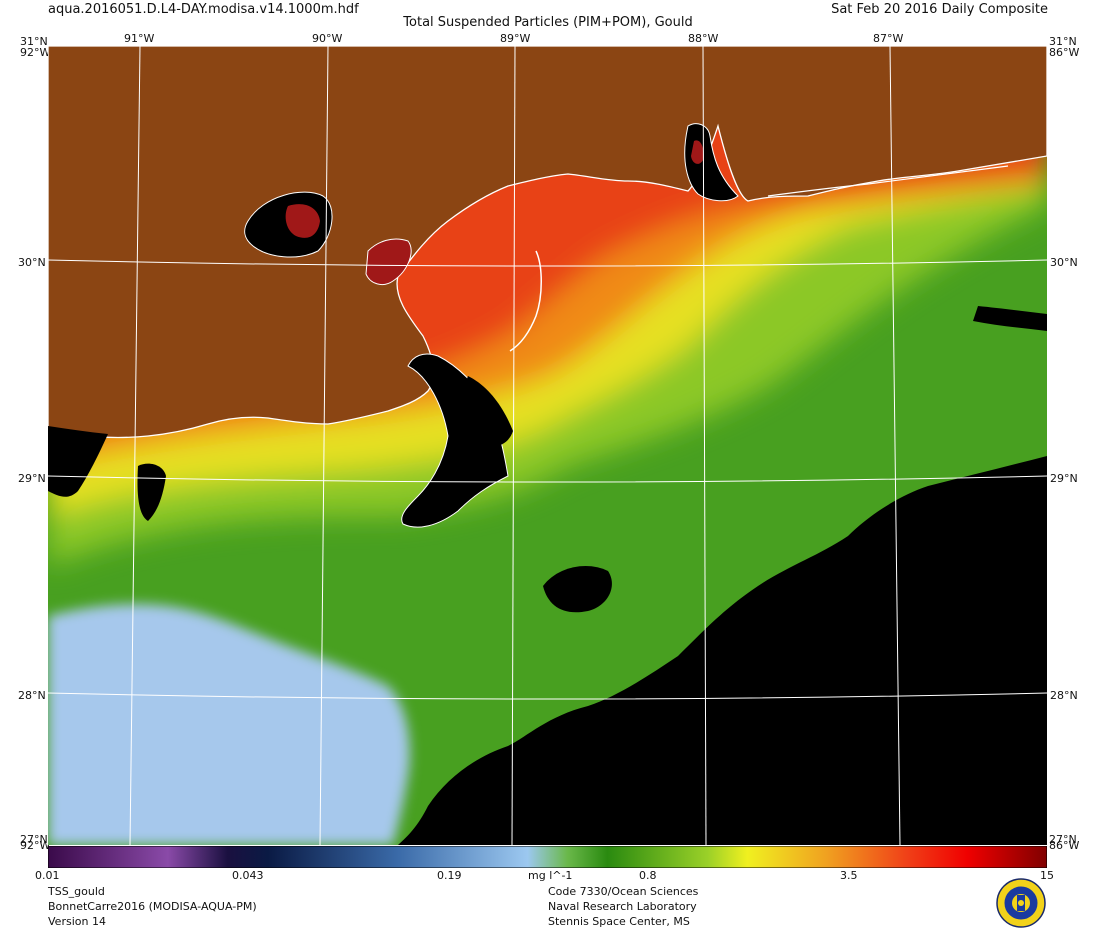  Describe the element at coordinates (32, 695) in the screenshot. I see `lat-tick-28n-left: 28°N` at that location.